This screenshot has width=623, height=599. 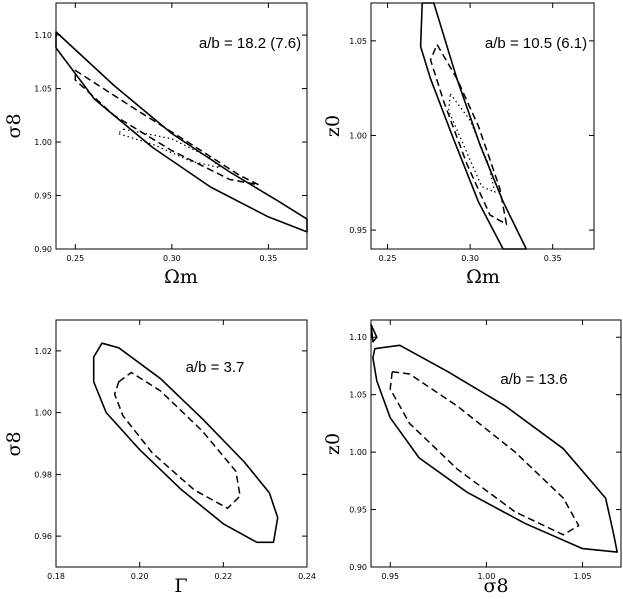 I want to click on plot-frame, so click(x=482, y=126).